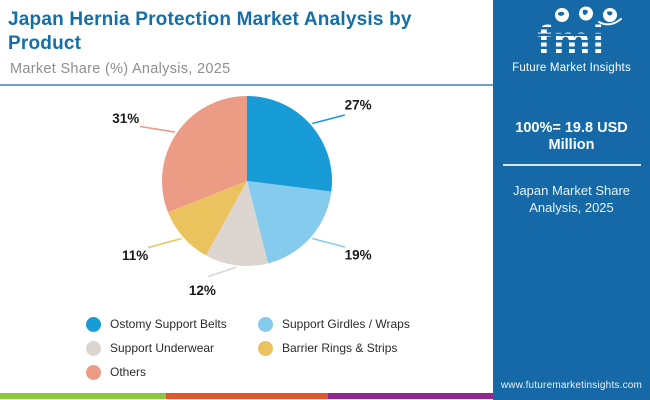 The image size is (650, 400). I want to click on footer-stripe, so click(246, 396).